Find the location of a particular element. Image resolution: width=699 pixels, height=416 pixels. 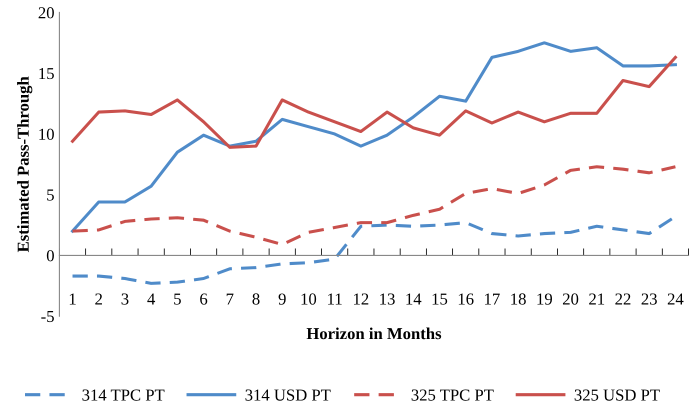

legend-label: 314 USD PT is located at coordinates (288, 395).